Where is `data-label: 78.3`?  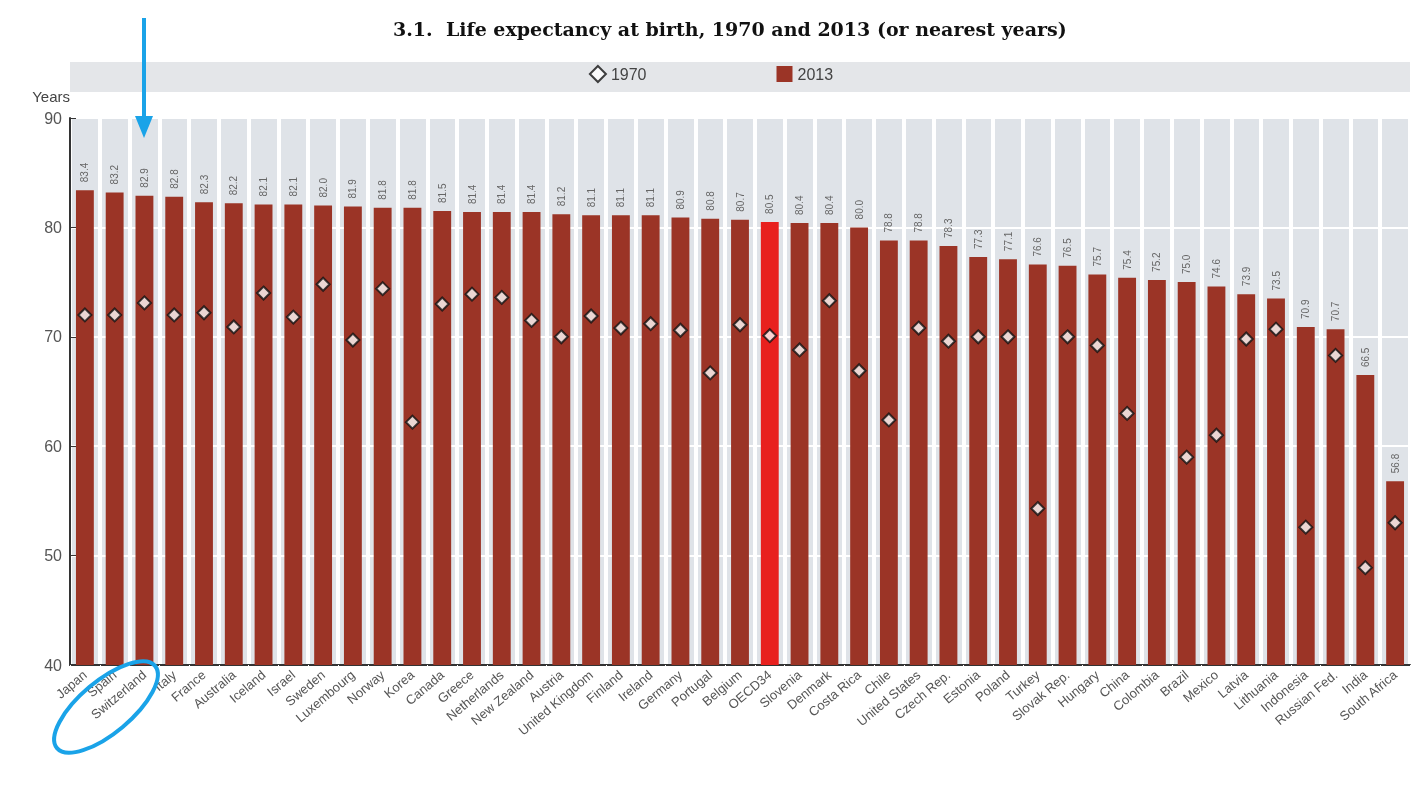
data-label: 78.3 is located at coordinates (948, 228).